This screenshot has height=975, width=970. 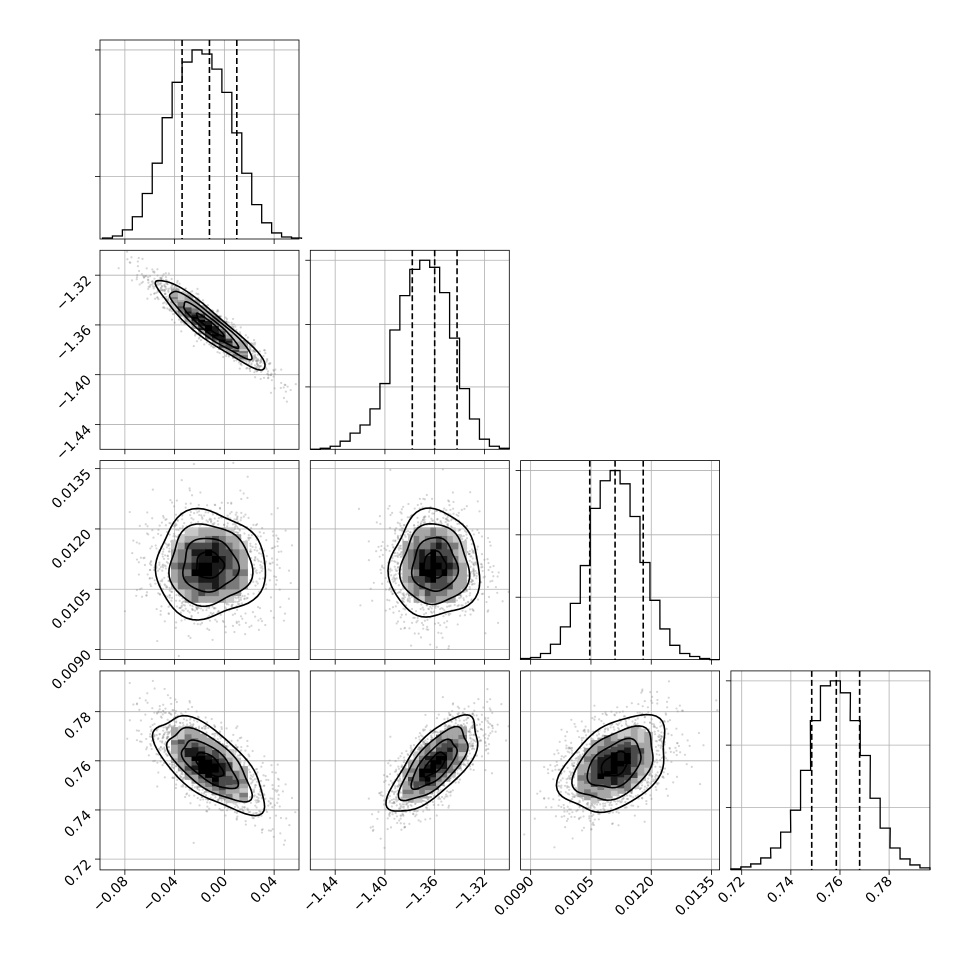 I want to click on histogram-step, so click(x=202, y=144).